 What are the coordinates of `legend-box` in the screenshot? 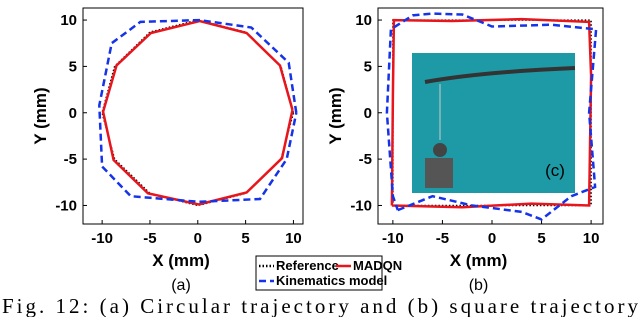 It's located at (319, 273).